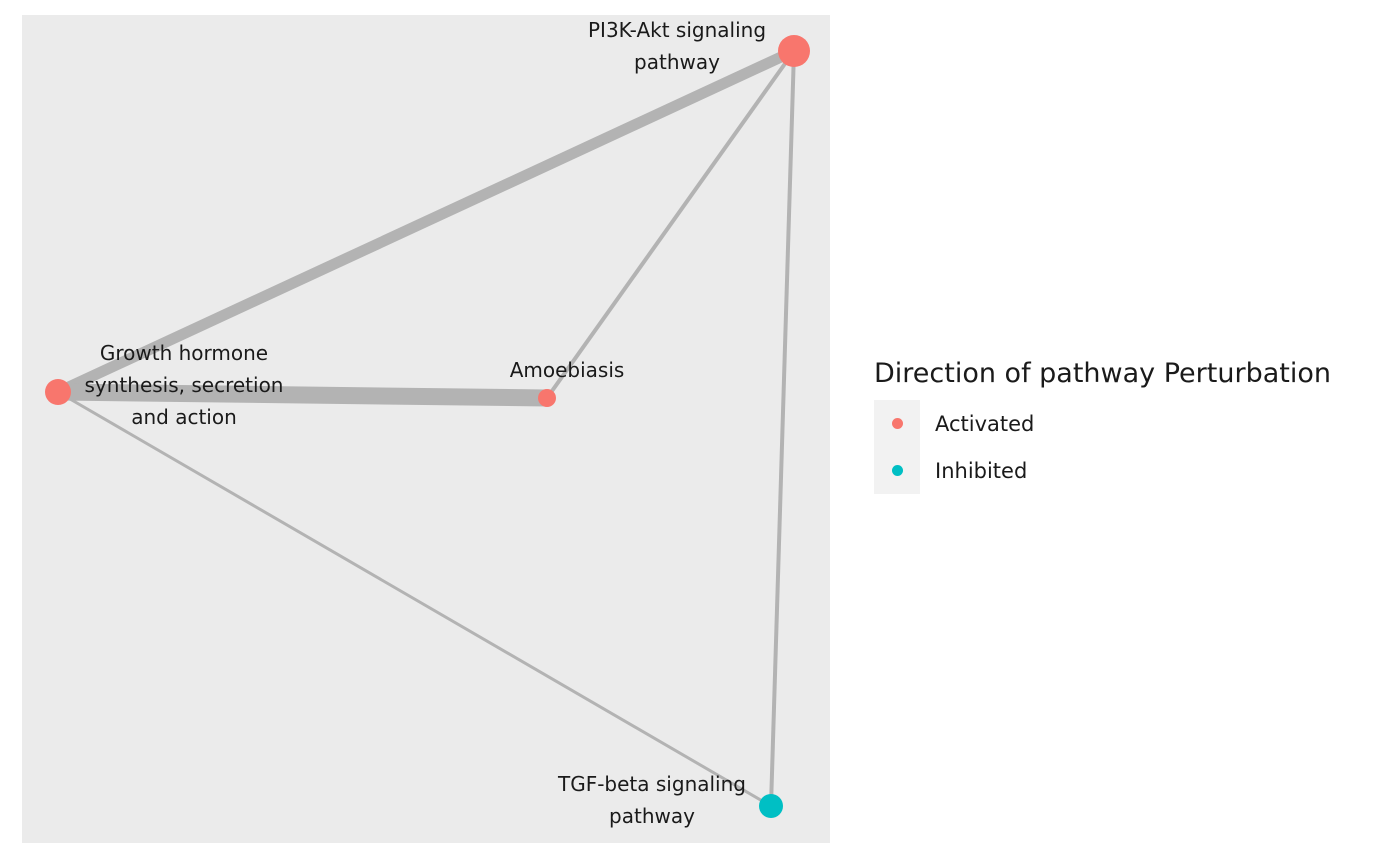 This screenshot has width=1400, height=866. I want to click on inhibited-dot-icon, so click(897, 470).